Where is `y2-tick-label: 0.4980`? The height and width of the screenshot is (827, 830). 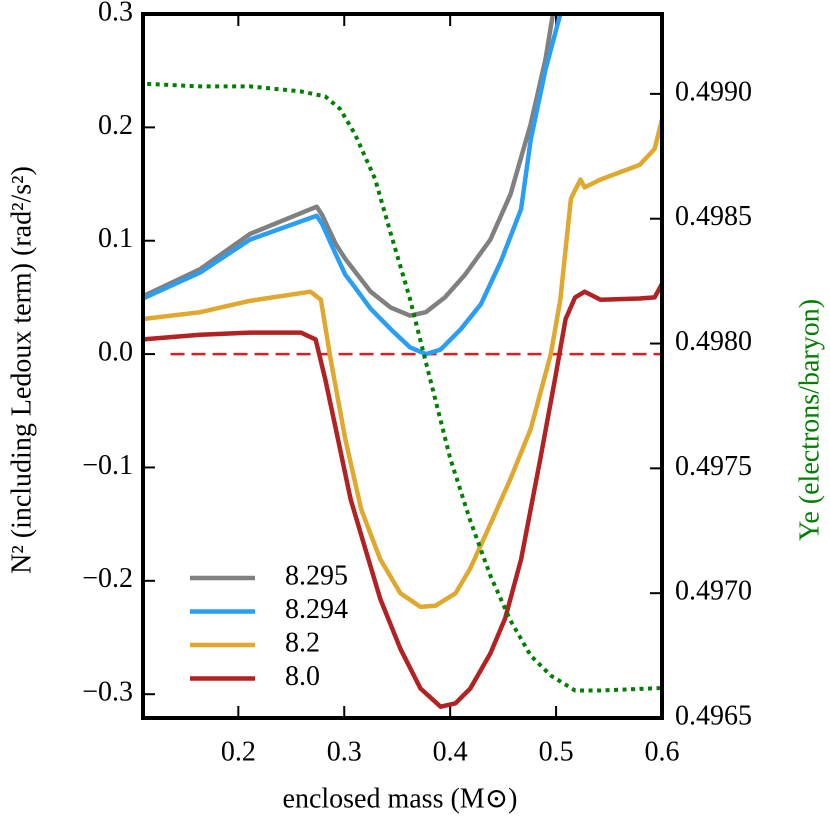 y2-tick-label: 0.4980 is located at coordinates (713, 341).